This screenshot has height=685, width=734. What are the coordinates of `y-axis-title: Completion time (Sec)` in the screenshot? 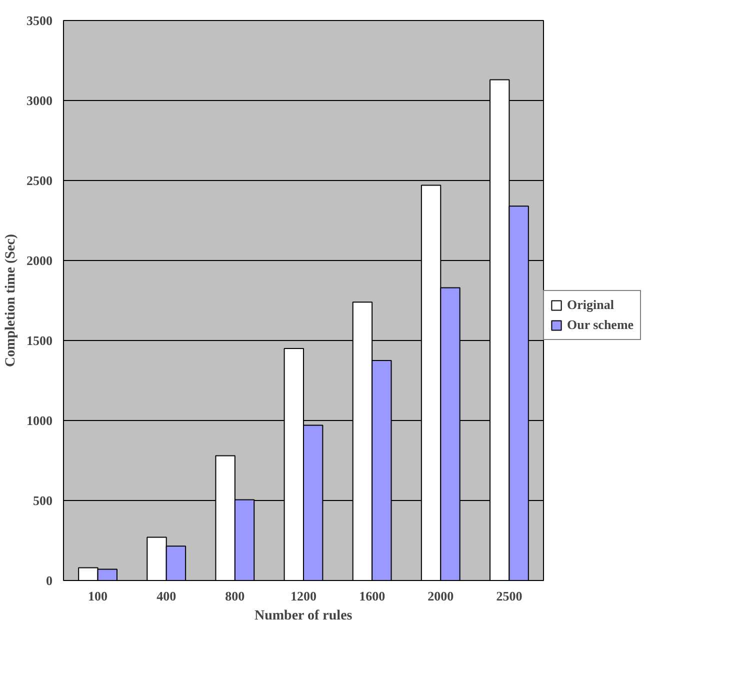 It's located at (11, 300).